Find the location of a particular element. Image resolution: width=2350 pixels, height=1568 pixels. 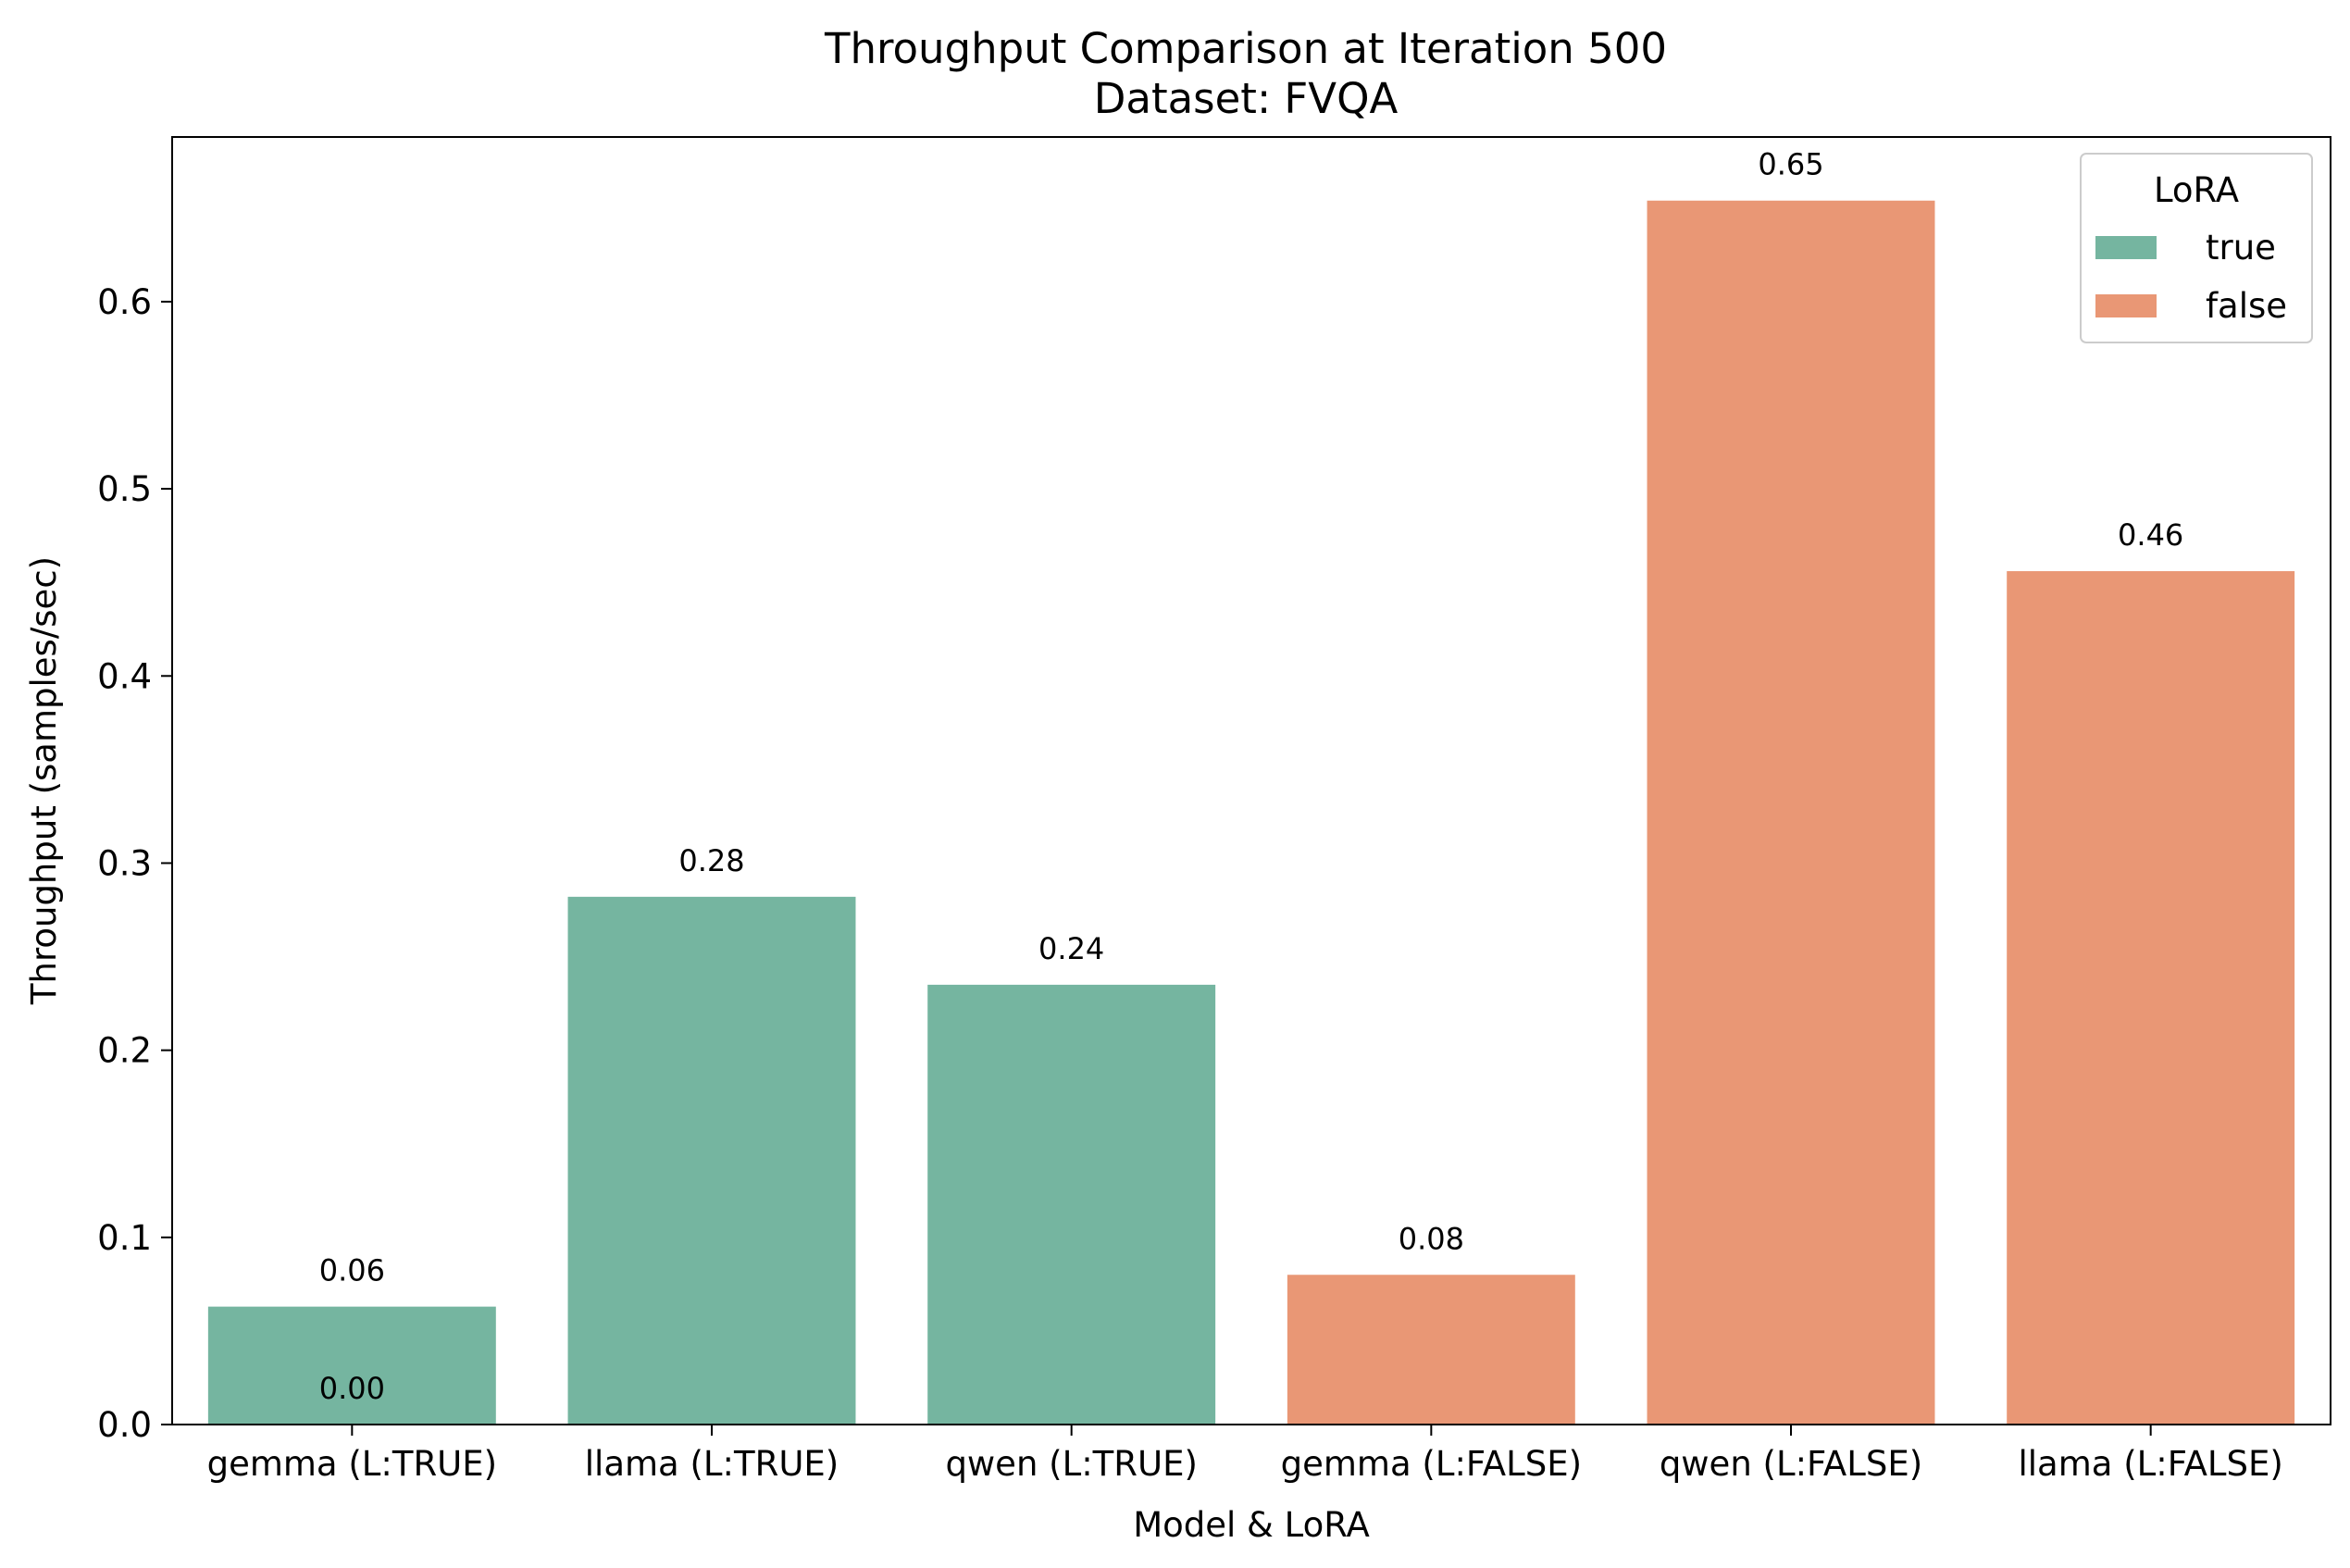

x-tick-label-1: llama (L:TRUE) is located at coordinates (712, 1464).